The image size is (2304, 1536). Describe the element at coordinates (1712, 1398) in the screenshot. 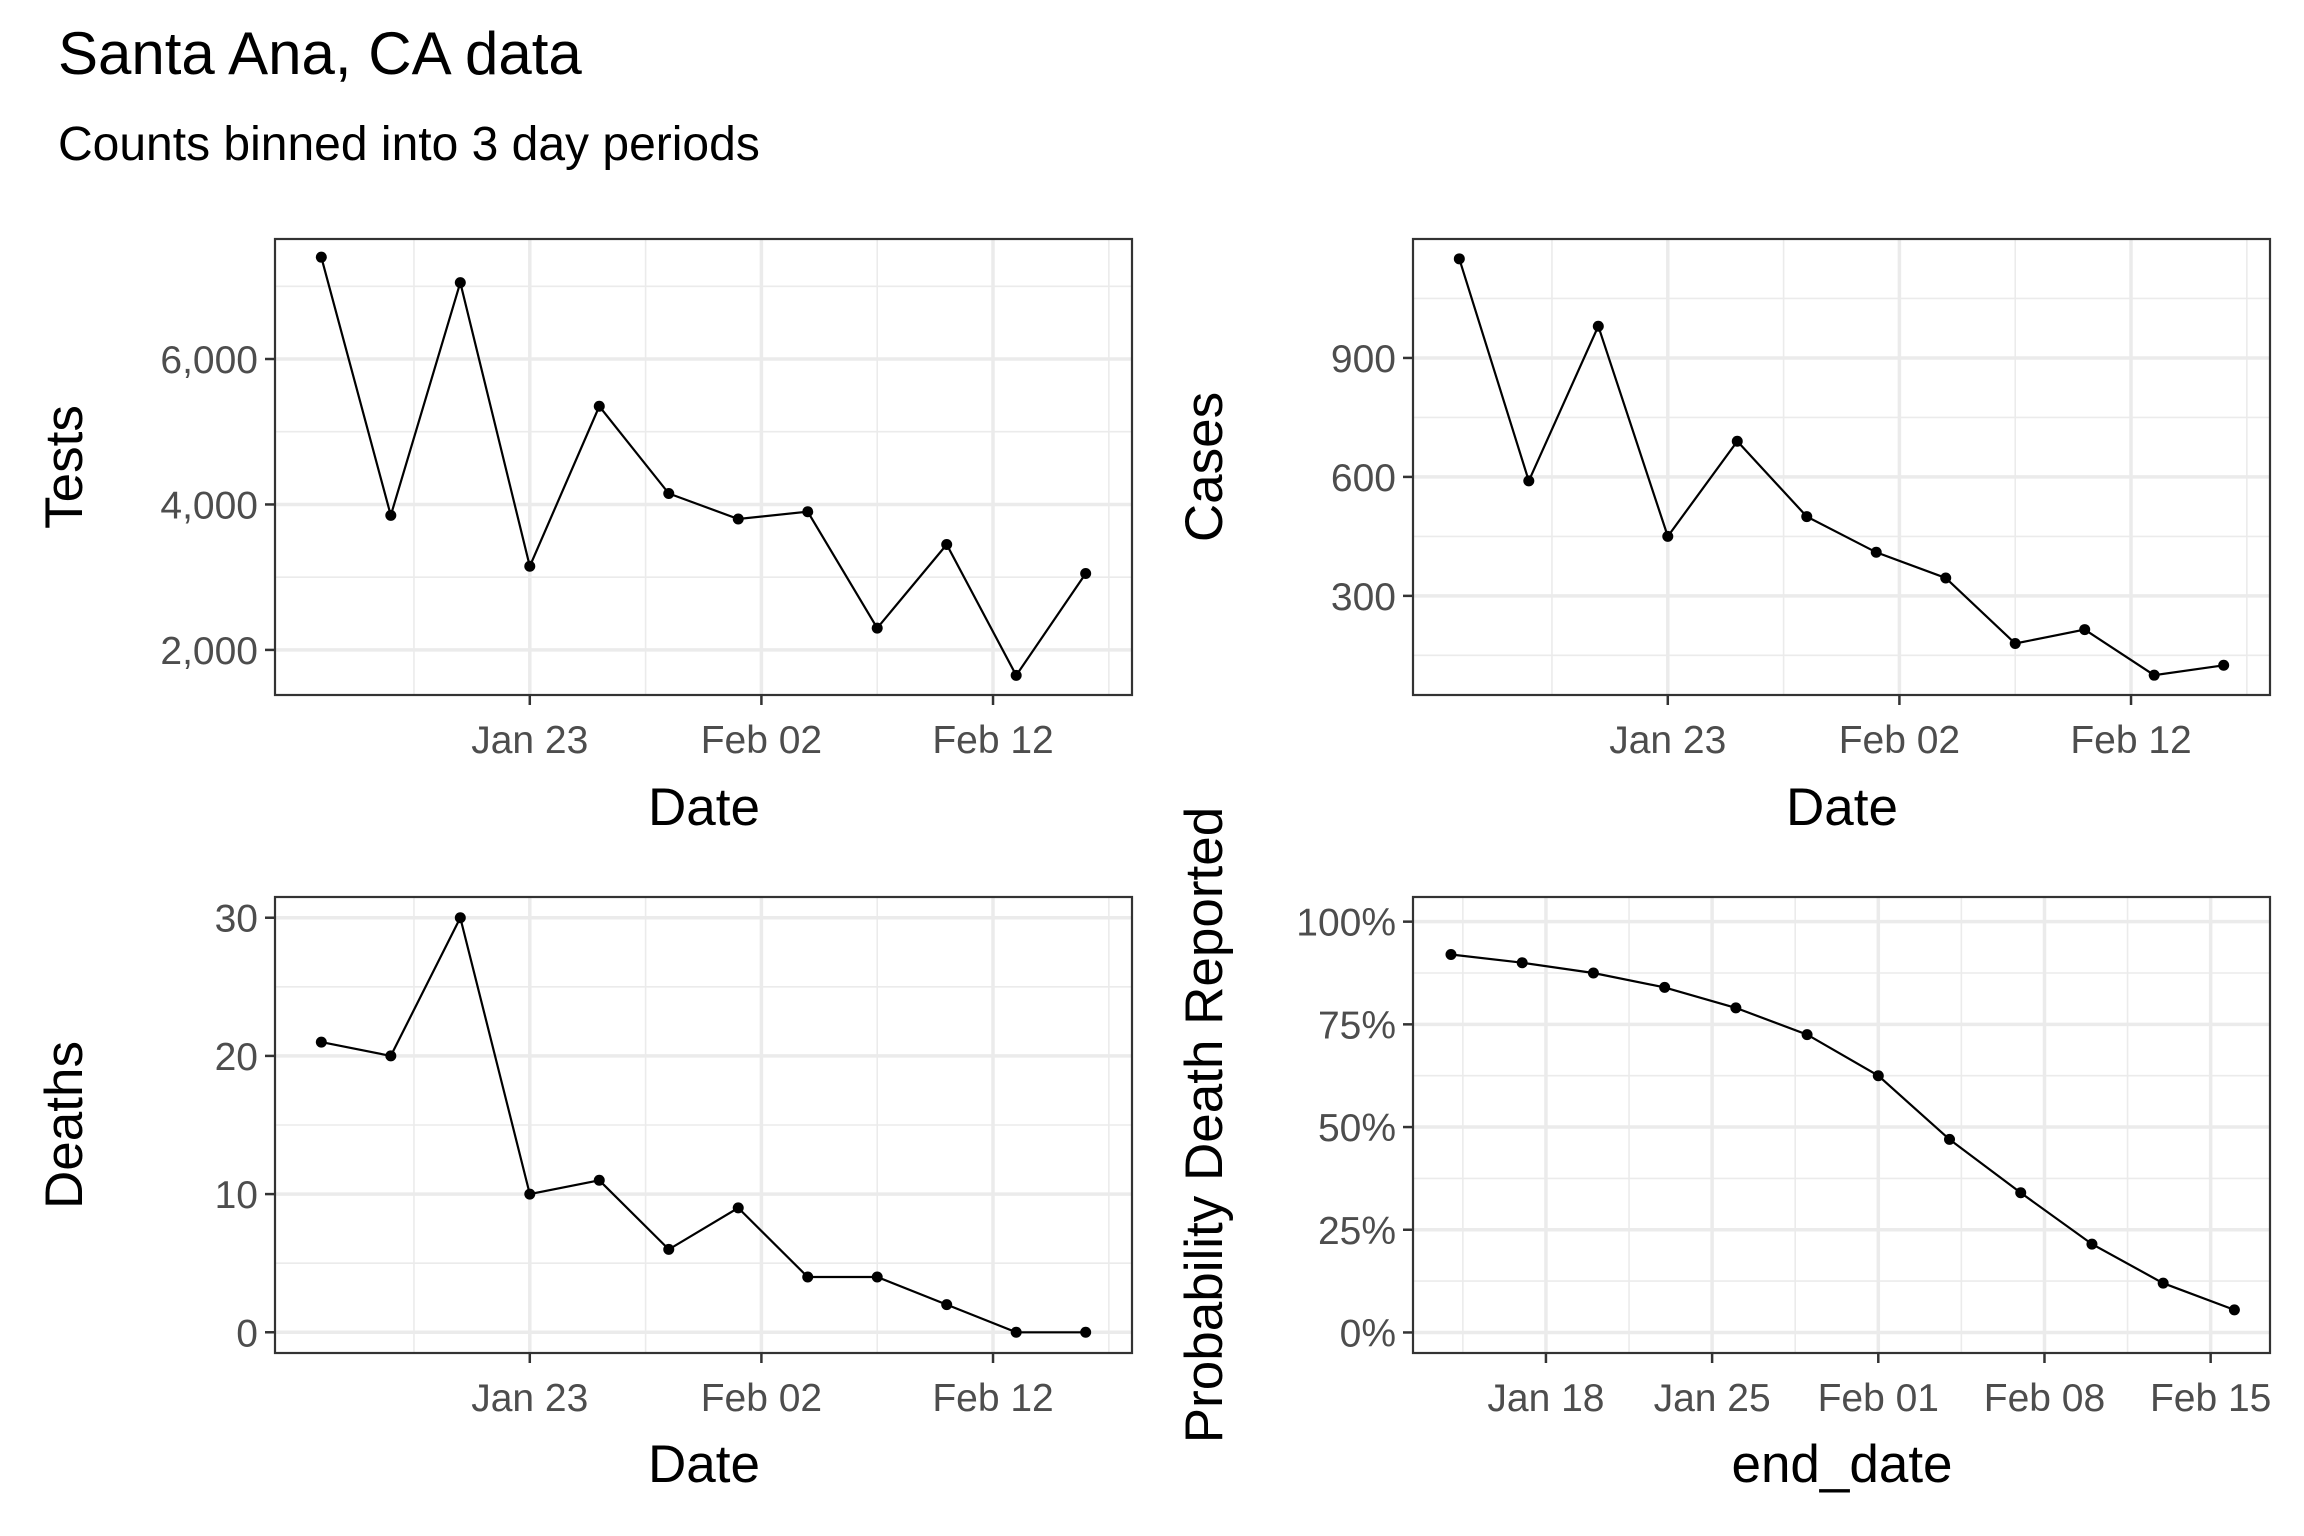

I see `x-tick-label: Jan 25` at that location.